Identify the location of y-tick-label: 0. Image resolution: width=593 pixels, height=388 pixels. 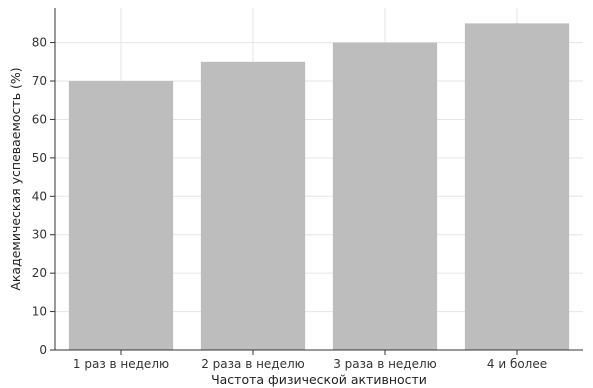
(43, 350).